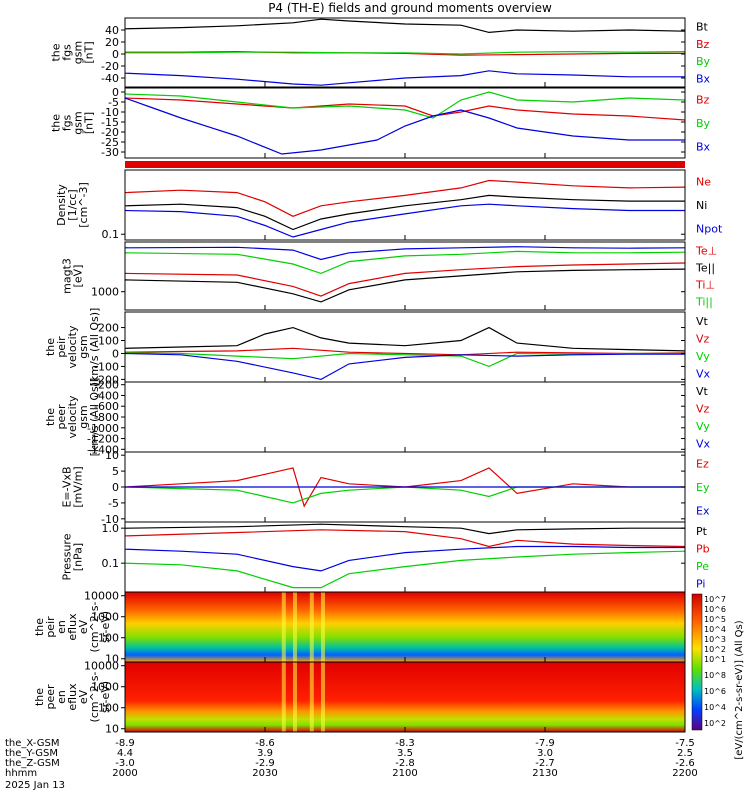  I want to click on legend-entry: Bz, so click(703, 100).